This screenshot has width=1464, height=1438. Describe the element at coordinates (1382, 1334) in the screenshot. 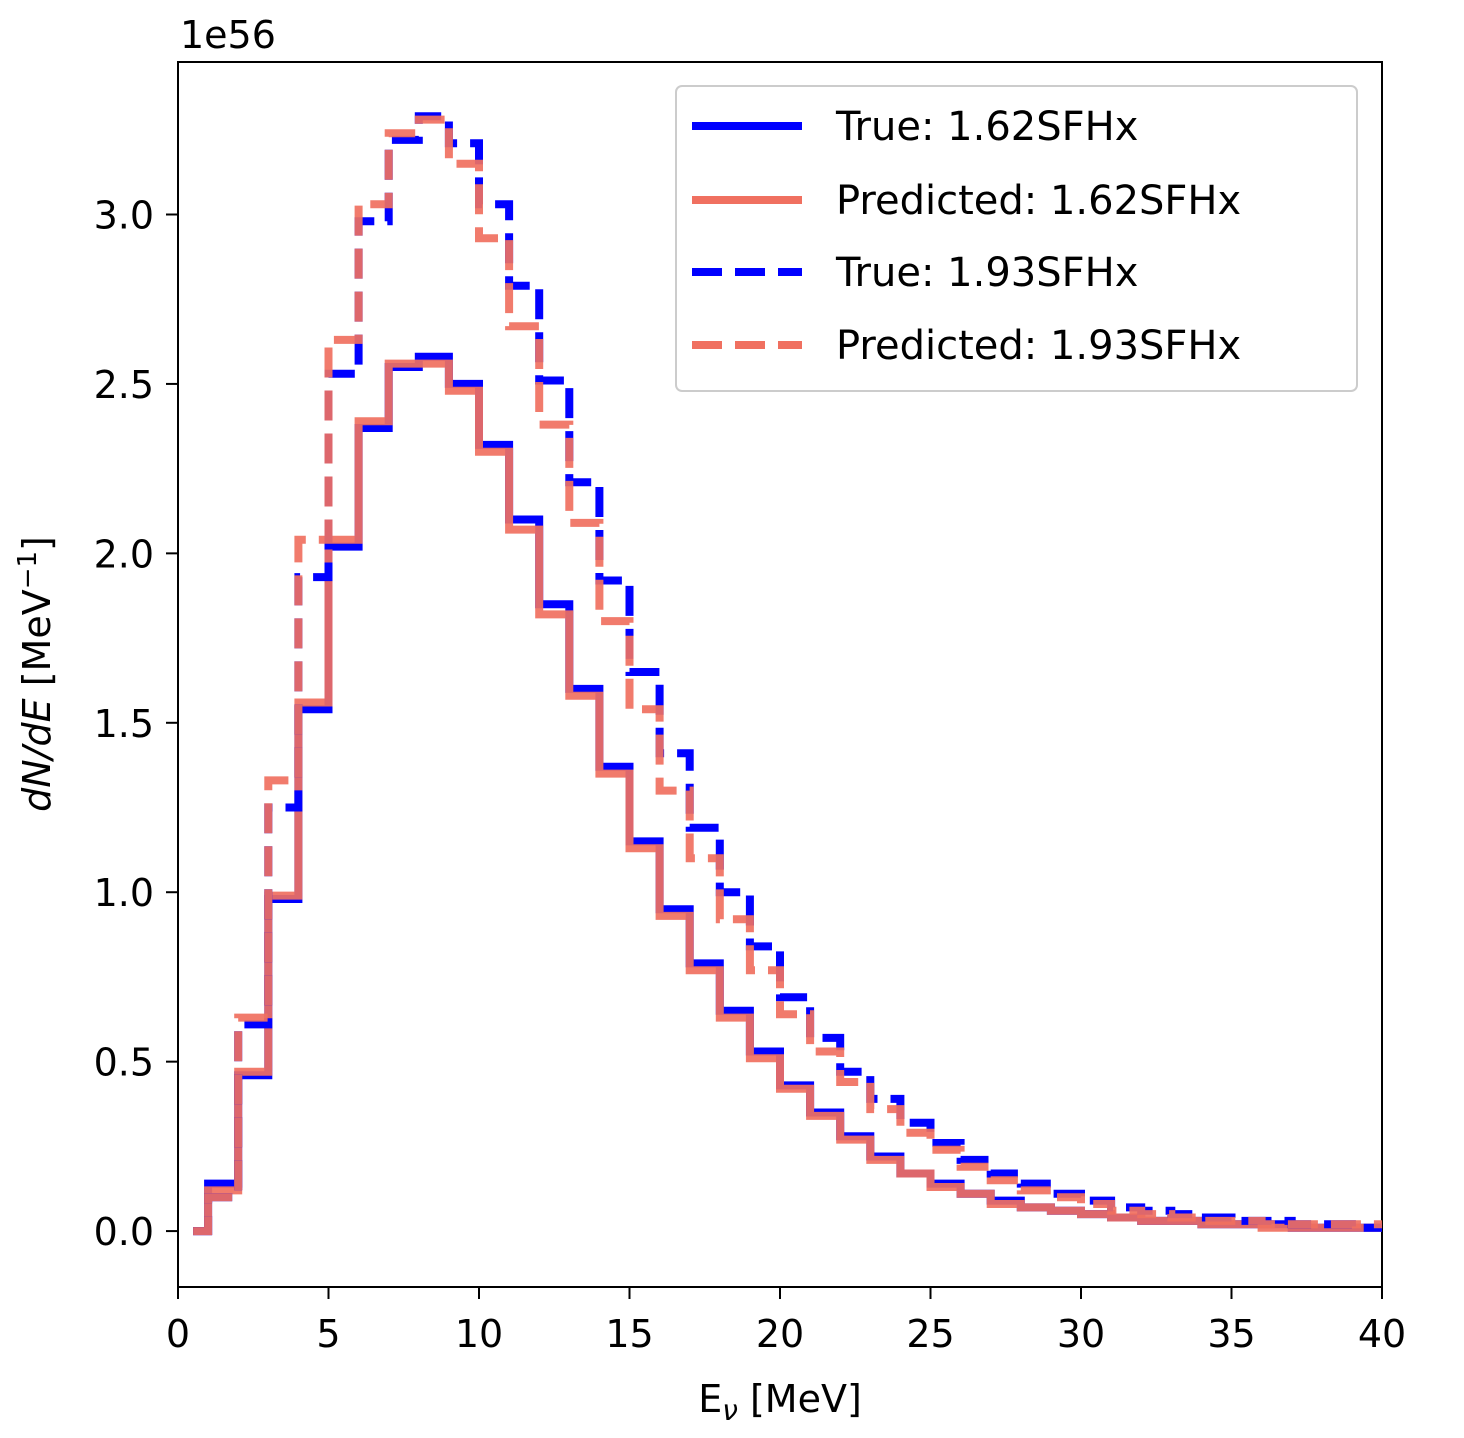

I see `x-tick-label: 40` at that location.